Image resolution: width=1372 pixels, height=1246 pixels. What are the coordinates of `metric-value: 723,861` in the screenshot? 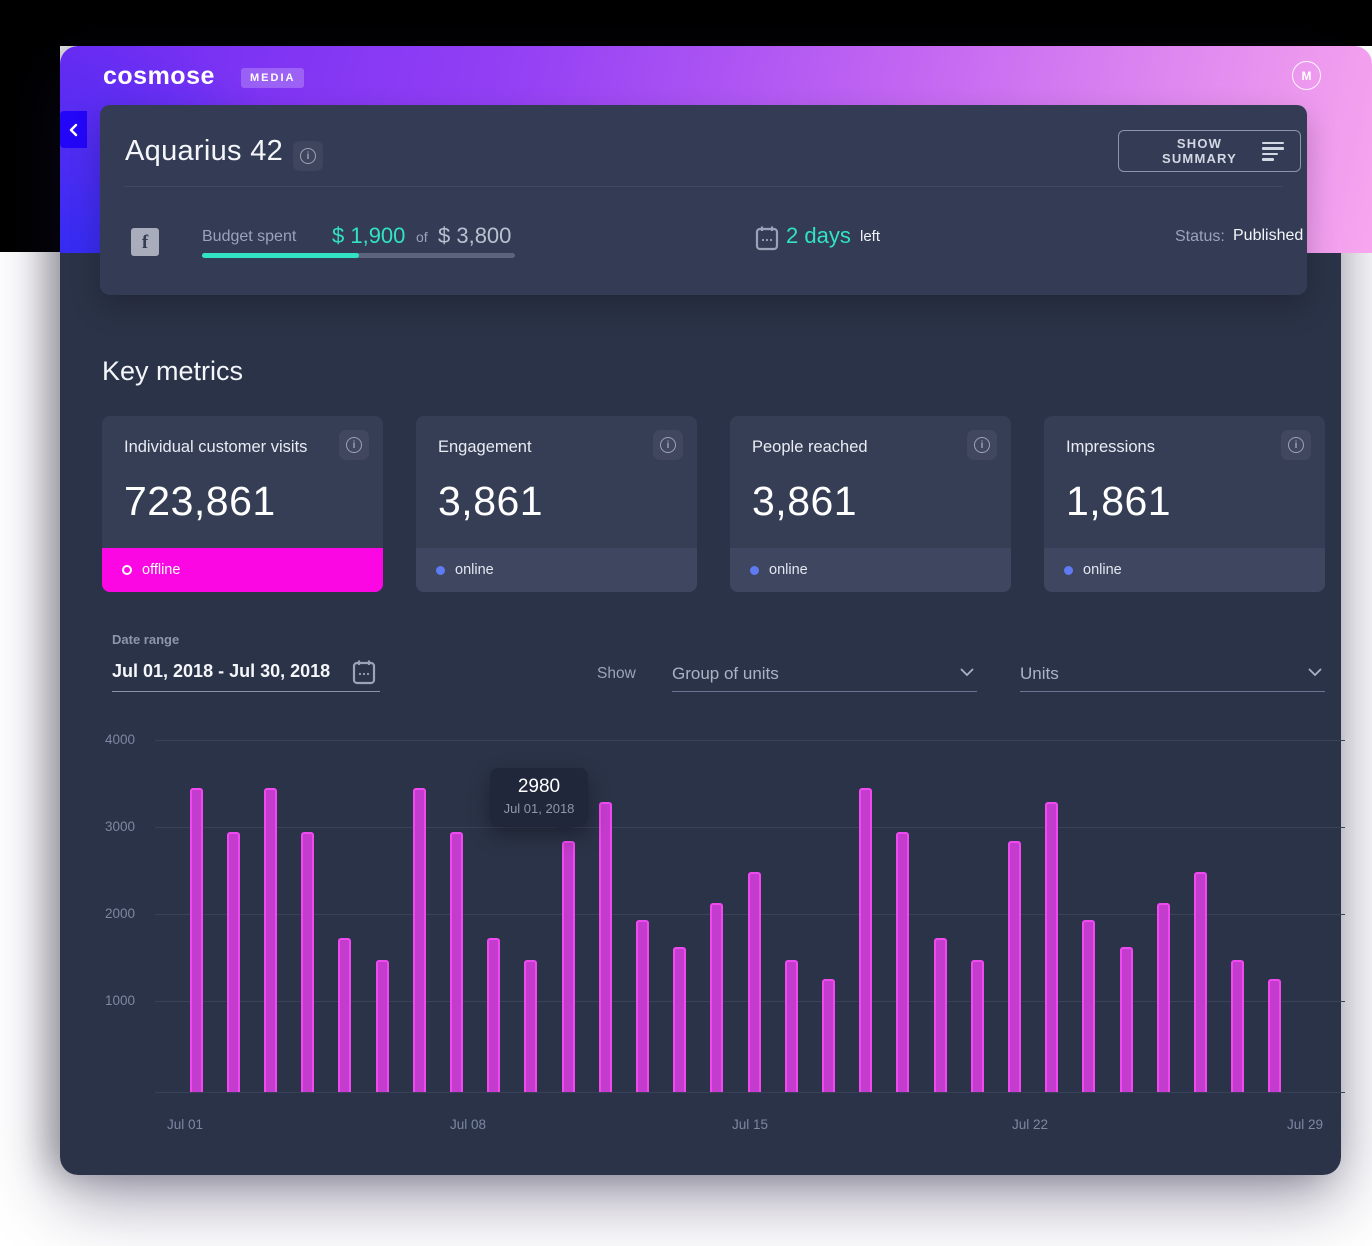 It's located at (200, 501).